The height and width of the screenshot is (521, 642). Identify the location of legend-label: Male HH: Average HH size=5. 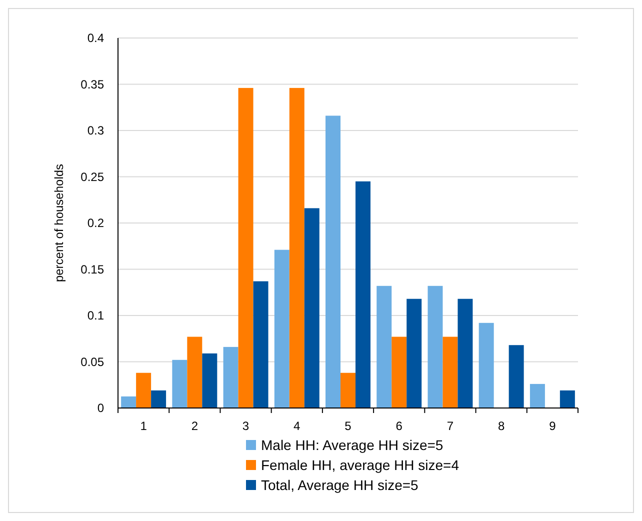
(352, 444).